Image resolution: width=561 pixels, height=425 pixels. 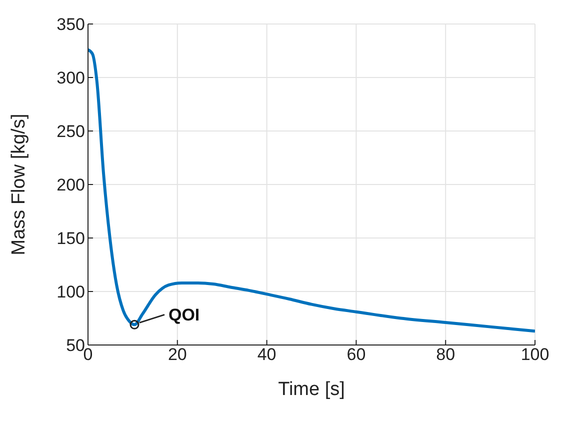 I want to click on x-axis-title: Time [s], so click(x=311, y=389).